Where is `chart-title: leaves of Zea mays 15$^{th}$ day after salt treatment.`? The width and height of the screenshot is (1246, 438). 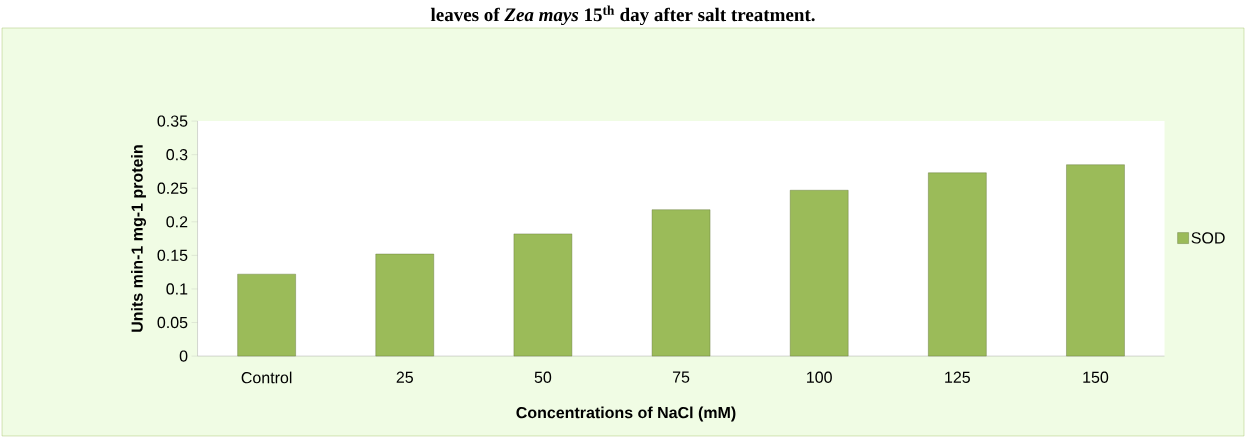
chart-title: leaves of Zea mays 15$^{th}$ day after salt treatment. is located at coordinates (622, 15).